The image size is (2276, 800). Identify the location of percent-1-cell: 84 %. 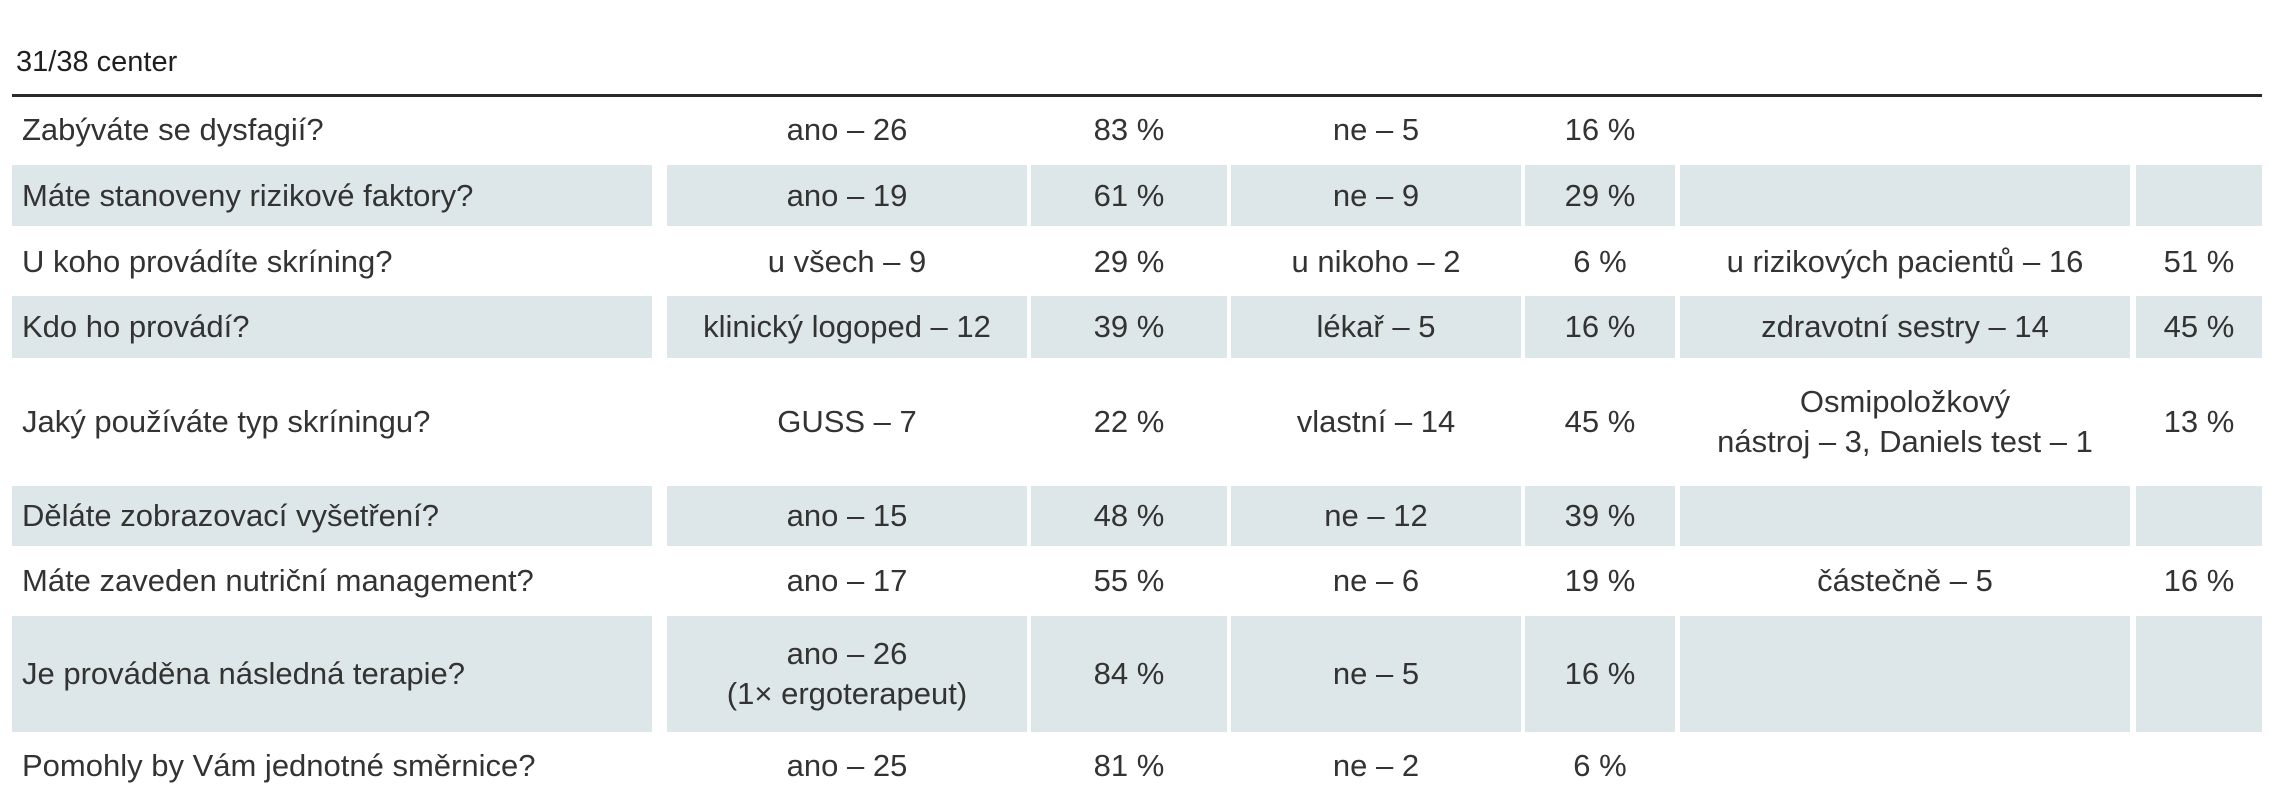
(1129, 674).